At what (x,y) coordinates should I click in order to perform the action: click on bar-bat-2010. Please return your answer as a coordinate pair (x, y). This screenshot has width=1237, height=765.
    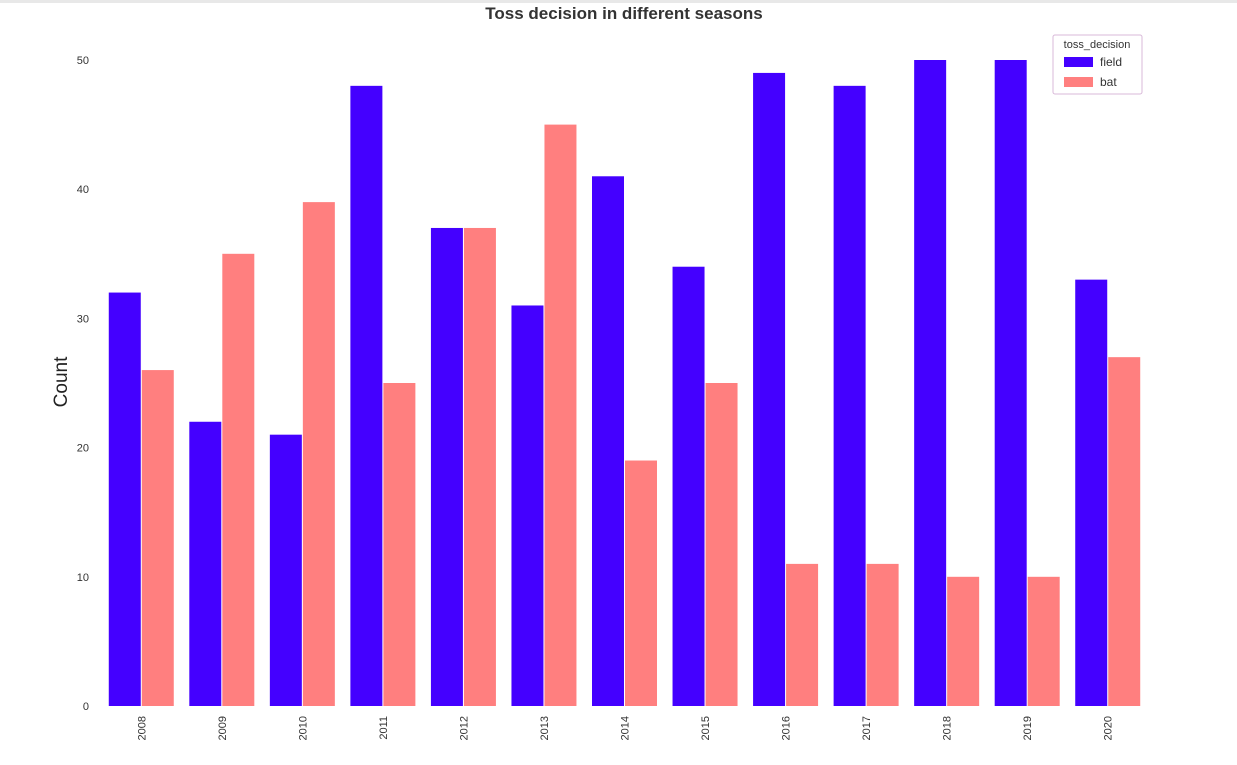
    Looking at the image, I should click on (318, 454).